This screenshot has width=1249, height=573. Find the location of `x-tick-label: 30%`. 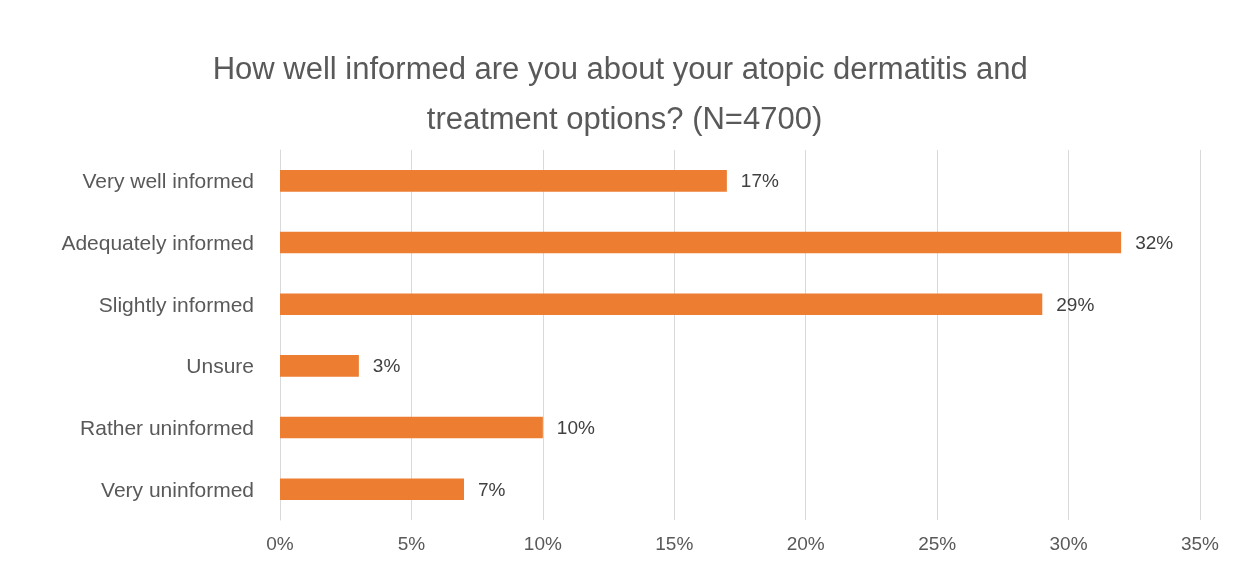

x-tick-label: 30% is located at coordinates (1068, 543).